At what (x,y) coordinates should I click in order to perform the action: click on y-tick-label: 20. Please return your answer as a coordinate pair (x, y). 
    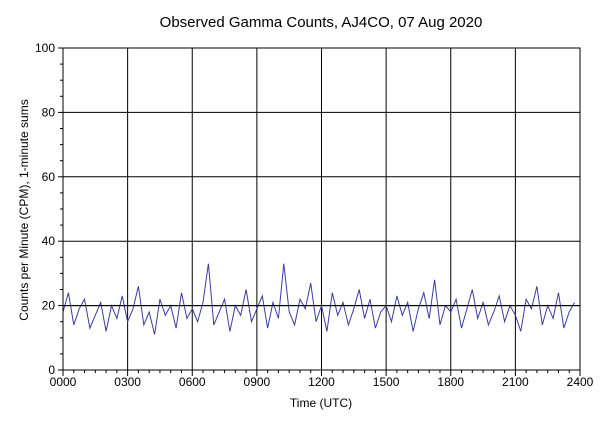
    Looking at the image, I should click on (49, 306).